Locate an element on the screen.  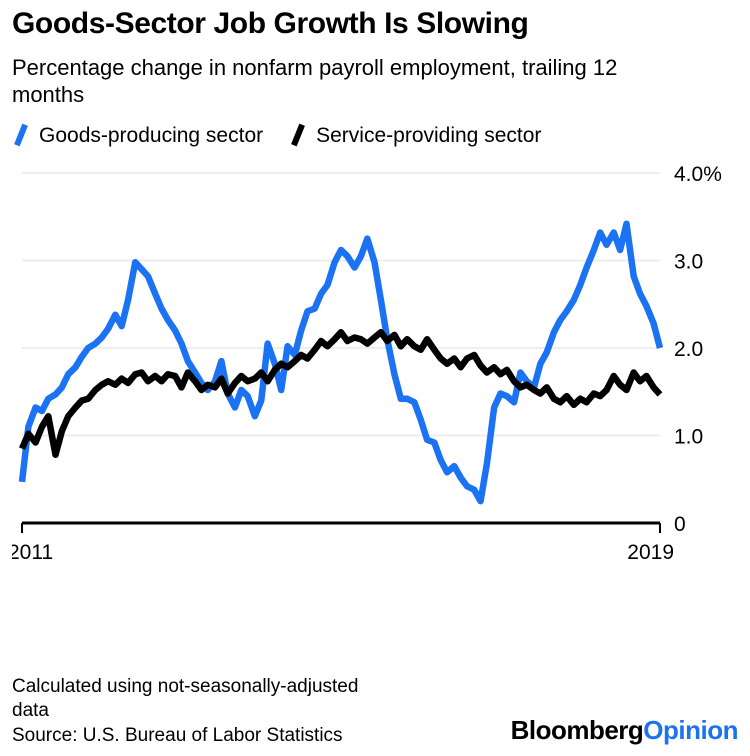
source-line: Source: U.S. Bureau of Labor Statistics is located at coordinates (177, 735).